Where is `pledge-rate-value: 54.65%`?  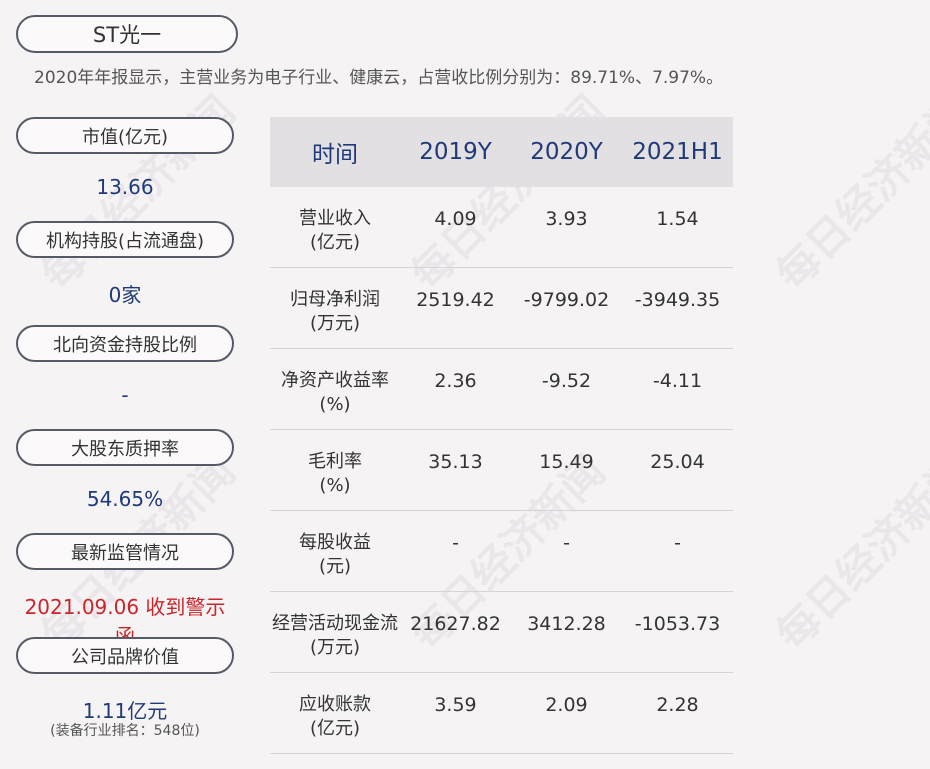 pledge-rate-value: 54.65% is located at coordinates (125, 499).